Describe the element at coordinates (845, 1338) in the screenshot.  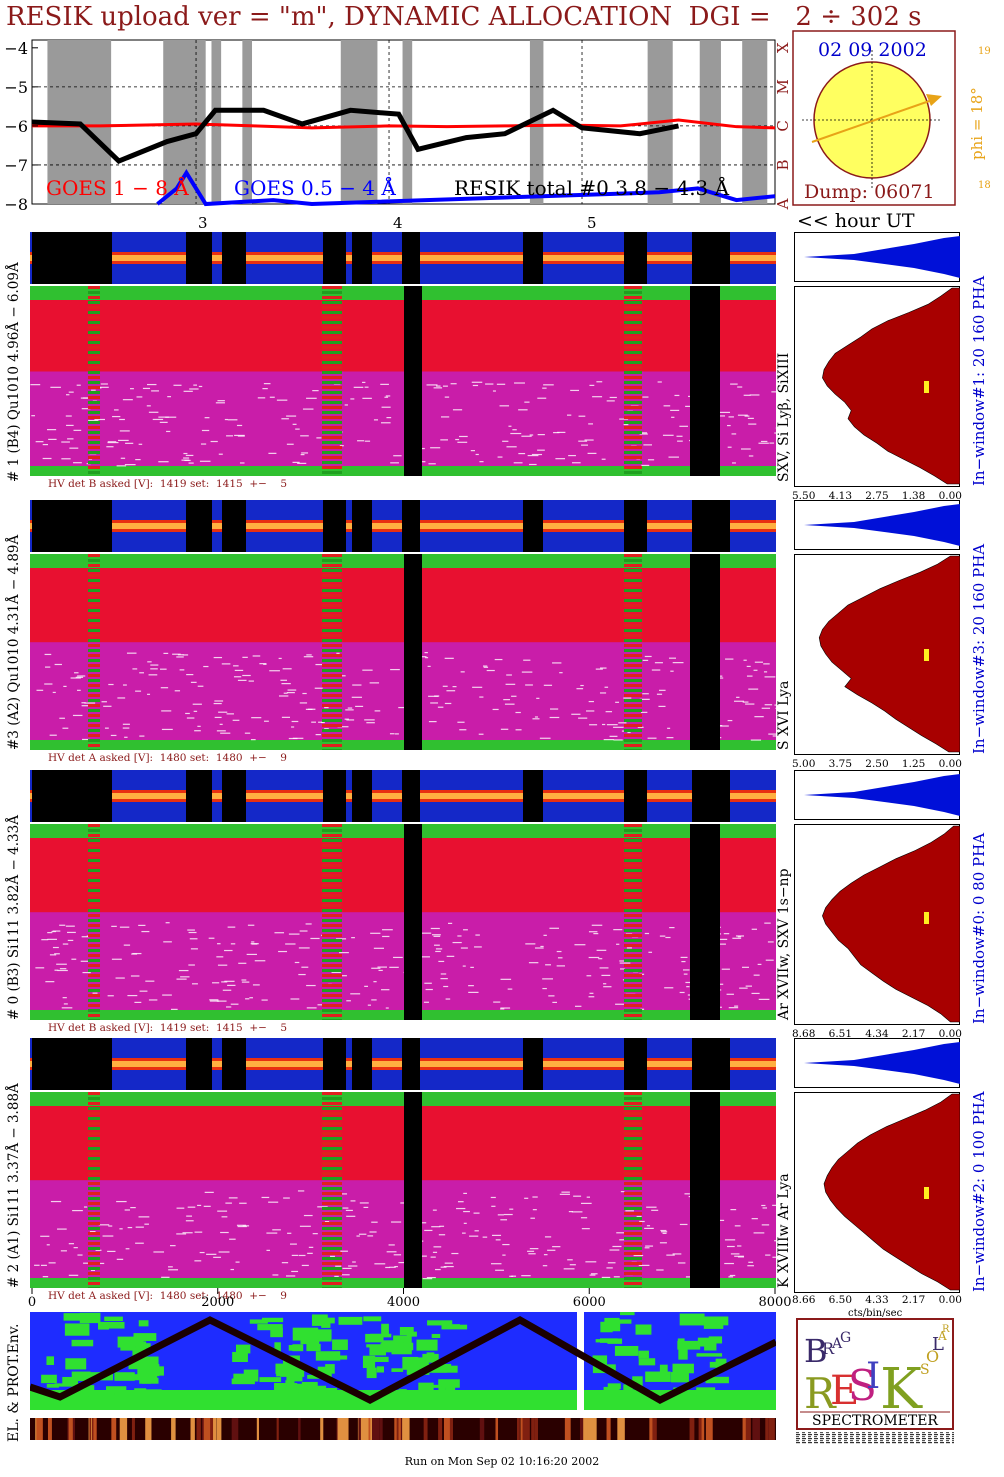
I see `logo-letter-g: G` at that location.